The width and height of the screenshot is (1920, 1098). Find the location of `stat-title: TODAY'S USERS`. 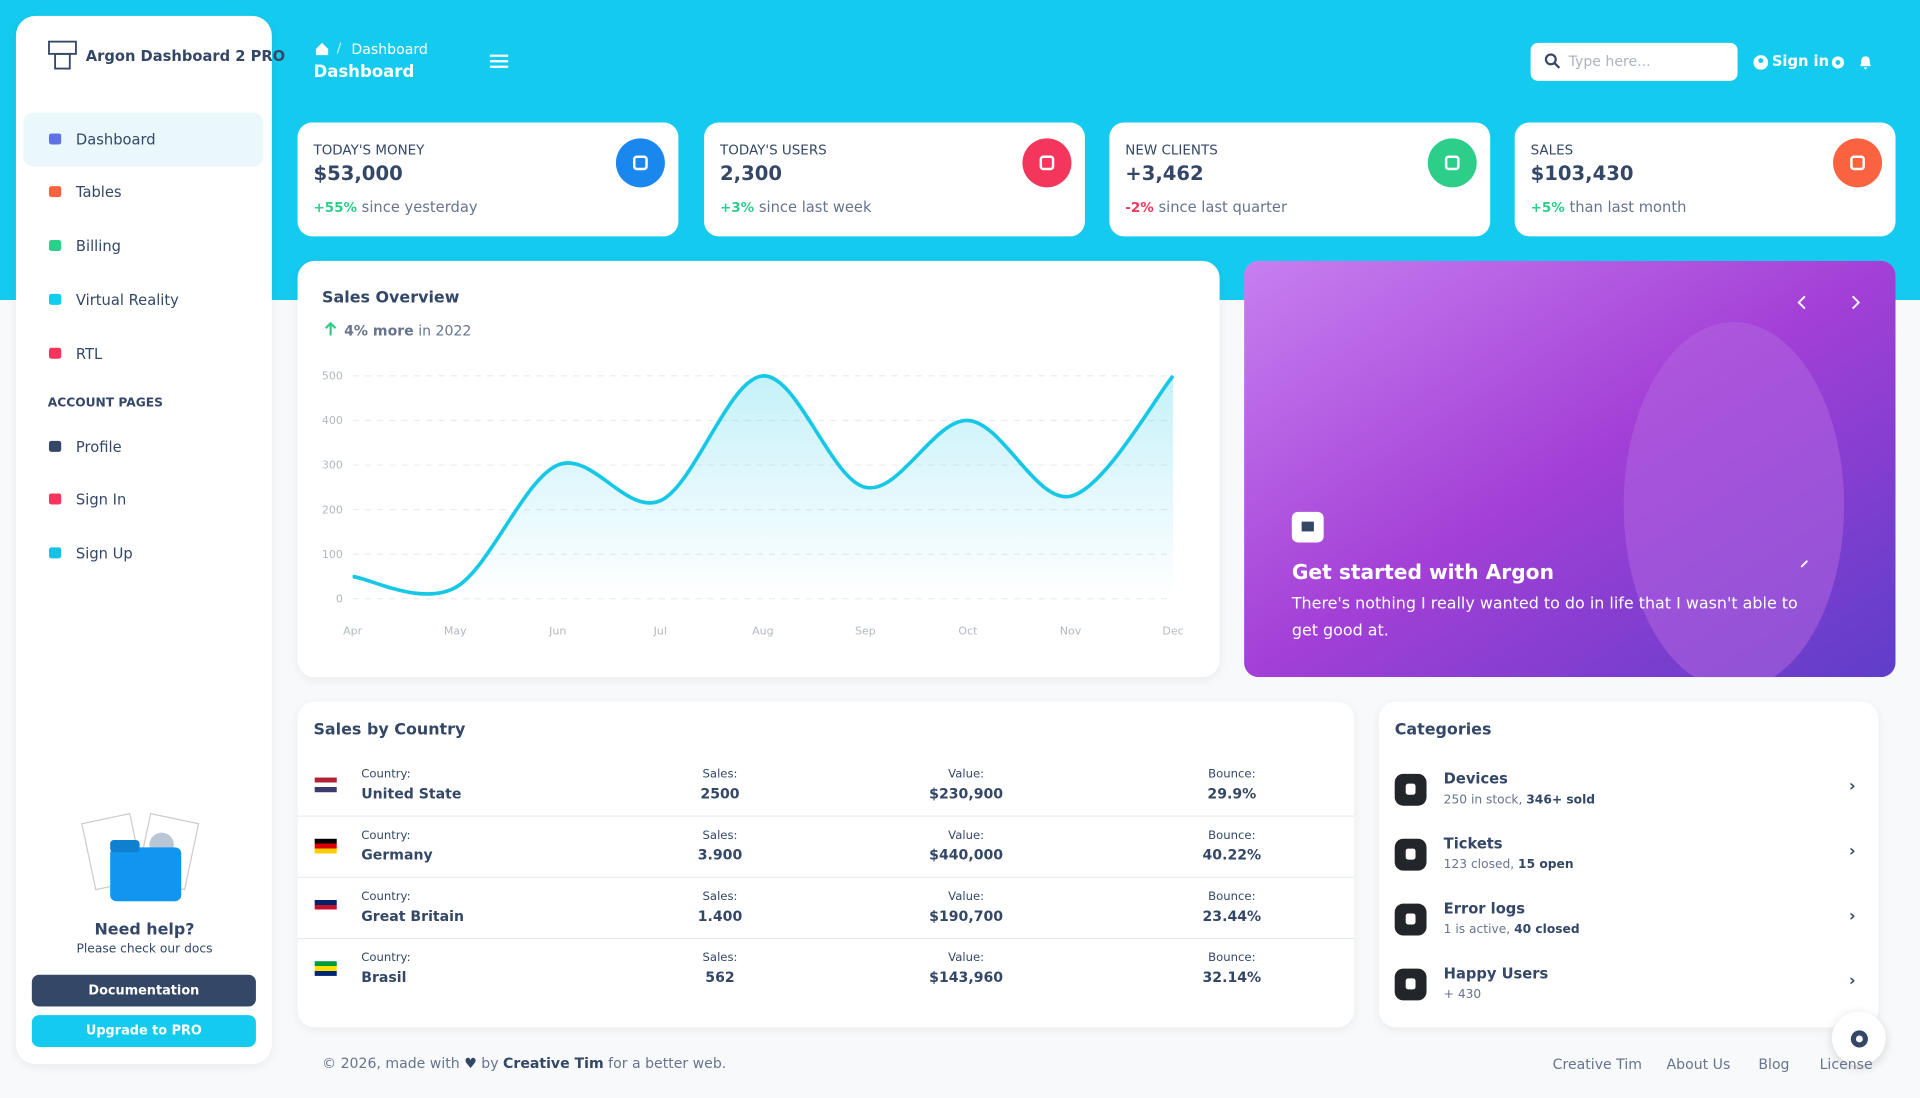

stat-title: TODAY'S USERS is located at coordinates (773, 150).